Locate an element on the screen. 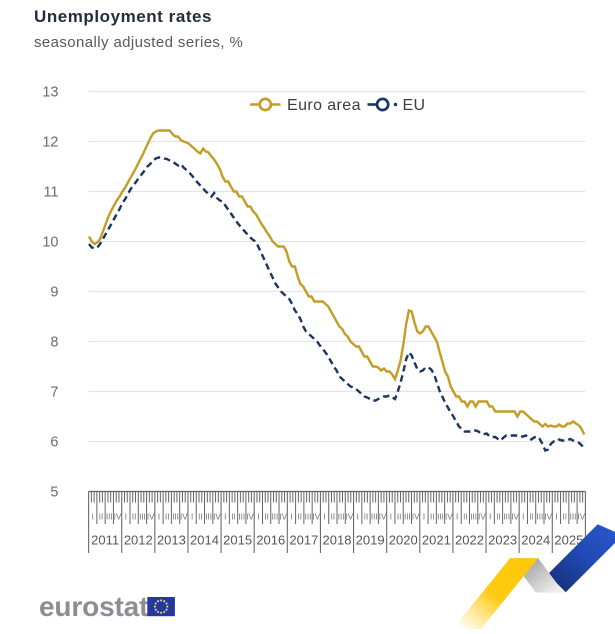  svg-text: seasonally adjusted series, % is located at coordinates (138, 42).